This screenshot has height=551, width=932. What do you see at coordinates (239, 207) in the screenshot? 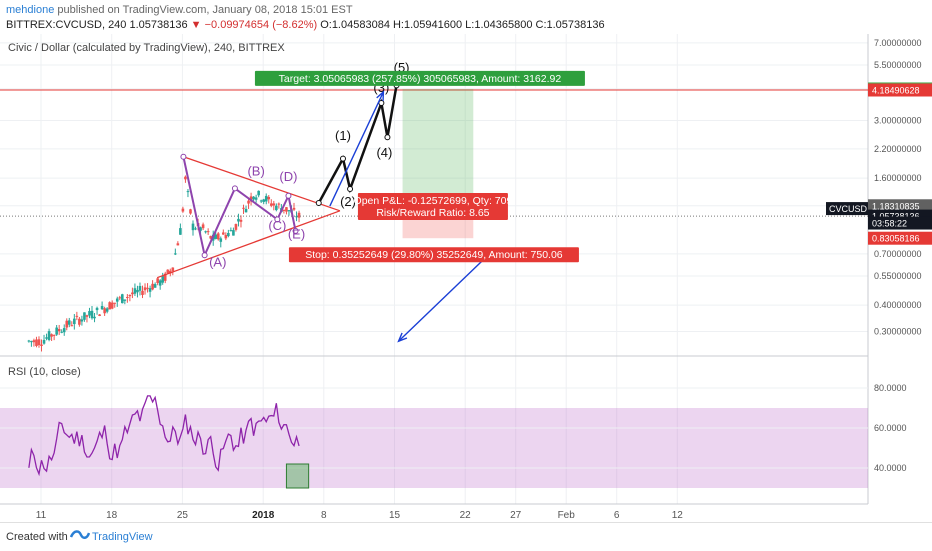
I see `abcde-wave-path` at bounding box center [239, 207].